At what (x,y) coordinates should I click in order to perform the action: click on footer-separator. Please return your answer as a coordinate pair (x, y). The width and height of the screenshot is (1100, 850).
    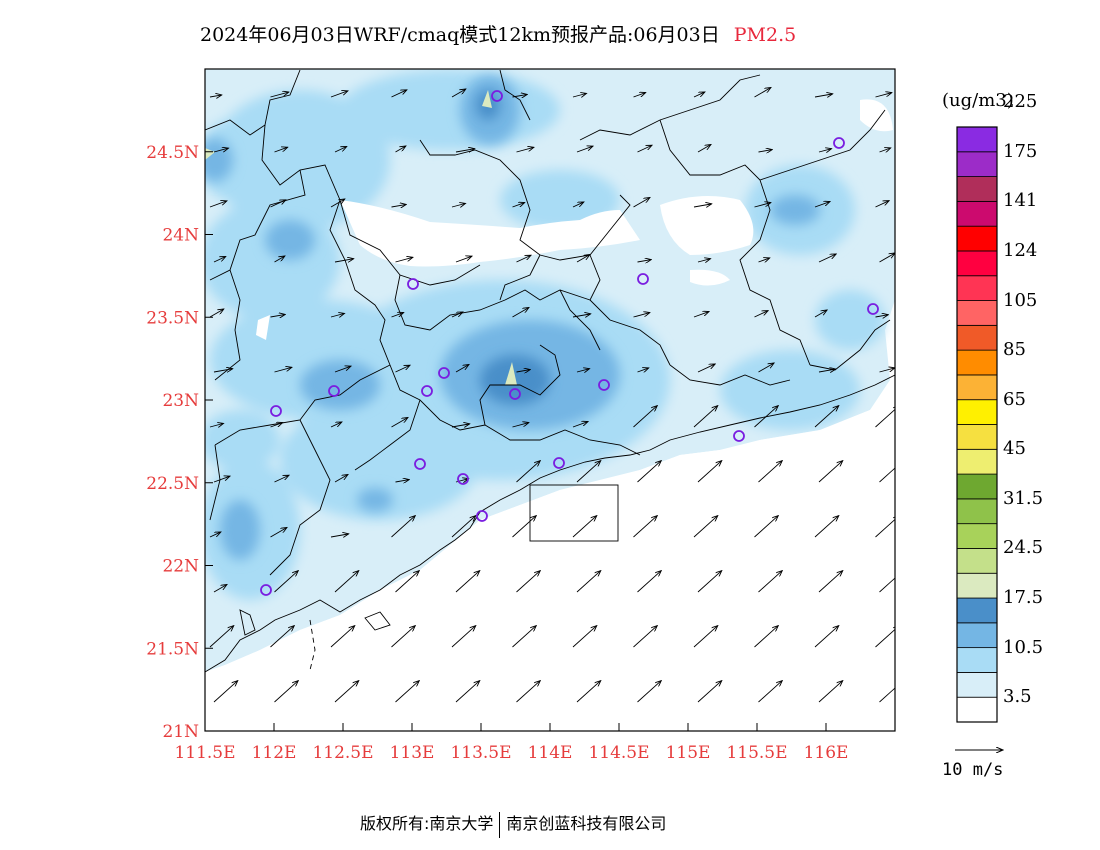
    Looking at the image, I should click on (500, 824).